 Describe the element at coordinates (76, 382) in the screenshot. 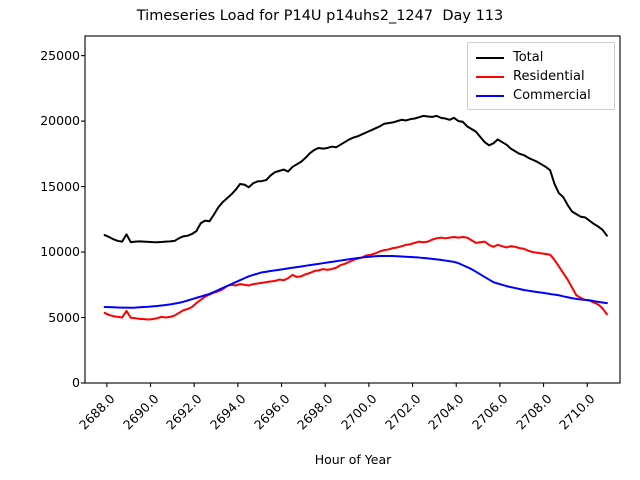

I see `y-tick-label: 0` at that location.